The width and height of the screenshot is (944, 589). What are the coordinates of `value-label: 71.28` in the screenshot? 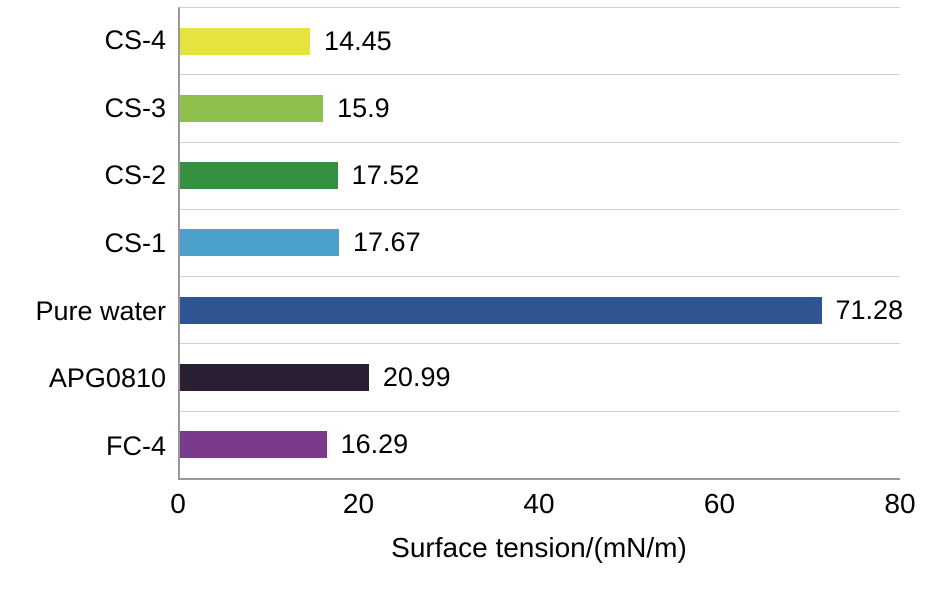 It's located at (869, 309).